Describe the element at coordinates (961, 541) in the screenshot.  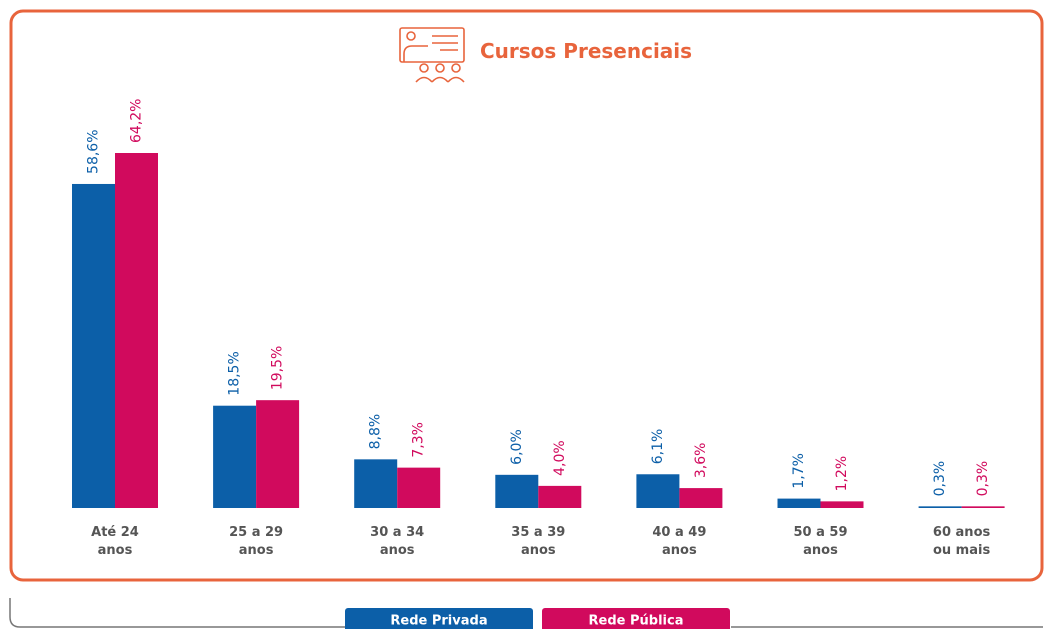
I see `x-tick-label: 60 anos ou mais` at that location.